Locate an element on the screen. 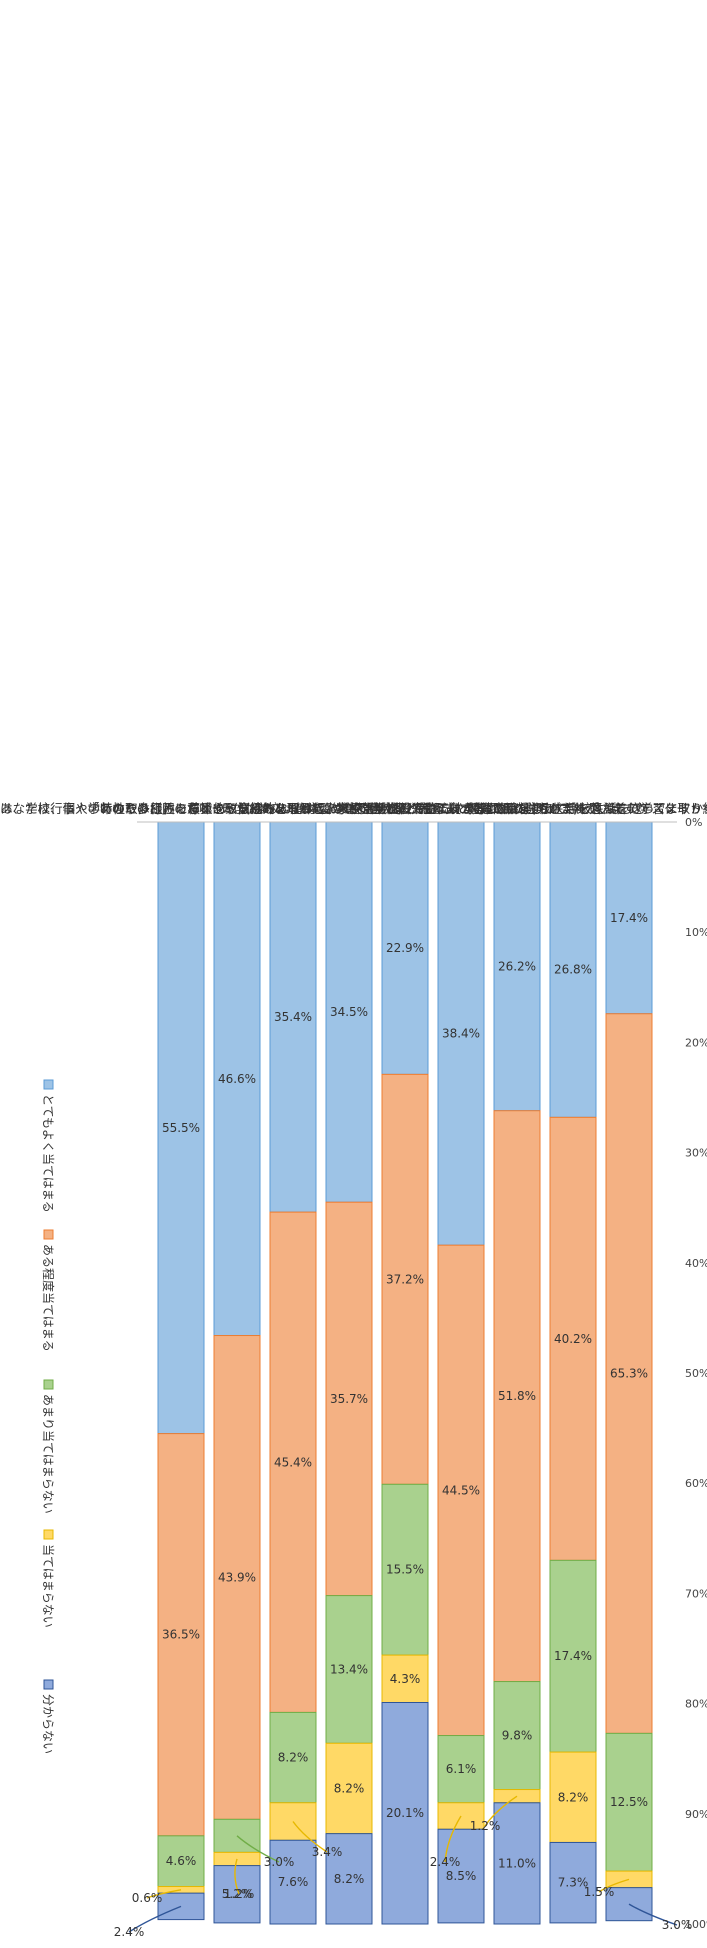  legend-label: あまり当てはまらない is located at coordinates (48, 1454).